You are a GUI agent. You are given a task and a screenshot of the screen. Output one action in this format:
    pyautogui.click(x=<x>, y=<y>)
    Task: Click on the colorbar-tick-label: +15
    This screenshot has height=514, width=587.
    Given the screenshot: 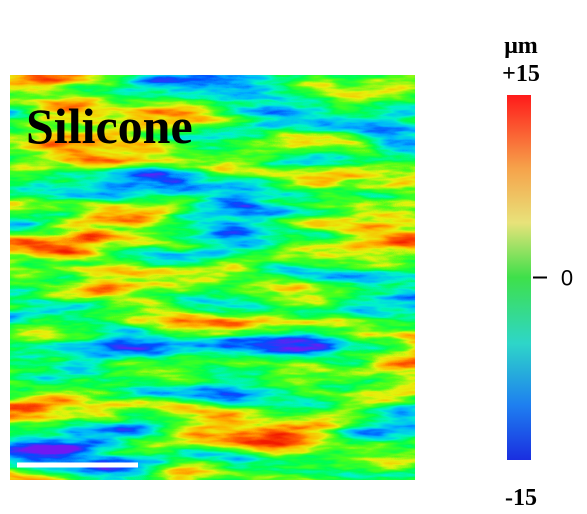 What is the action you would take?
    pyautogui.click(x=521, y=74)
    